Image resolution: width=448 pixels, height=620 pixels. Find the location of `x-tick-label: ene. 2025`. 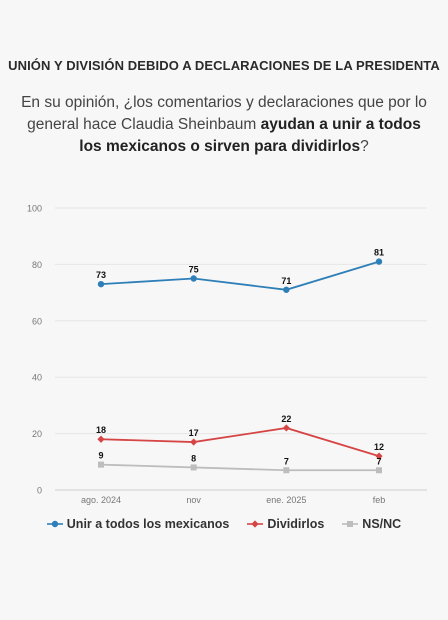

x-tick-label: ene. 2025 is located at coordinates (286, 500).